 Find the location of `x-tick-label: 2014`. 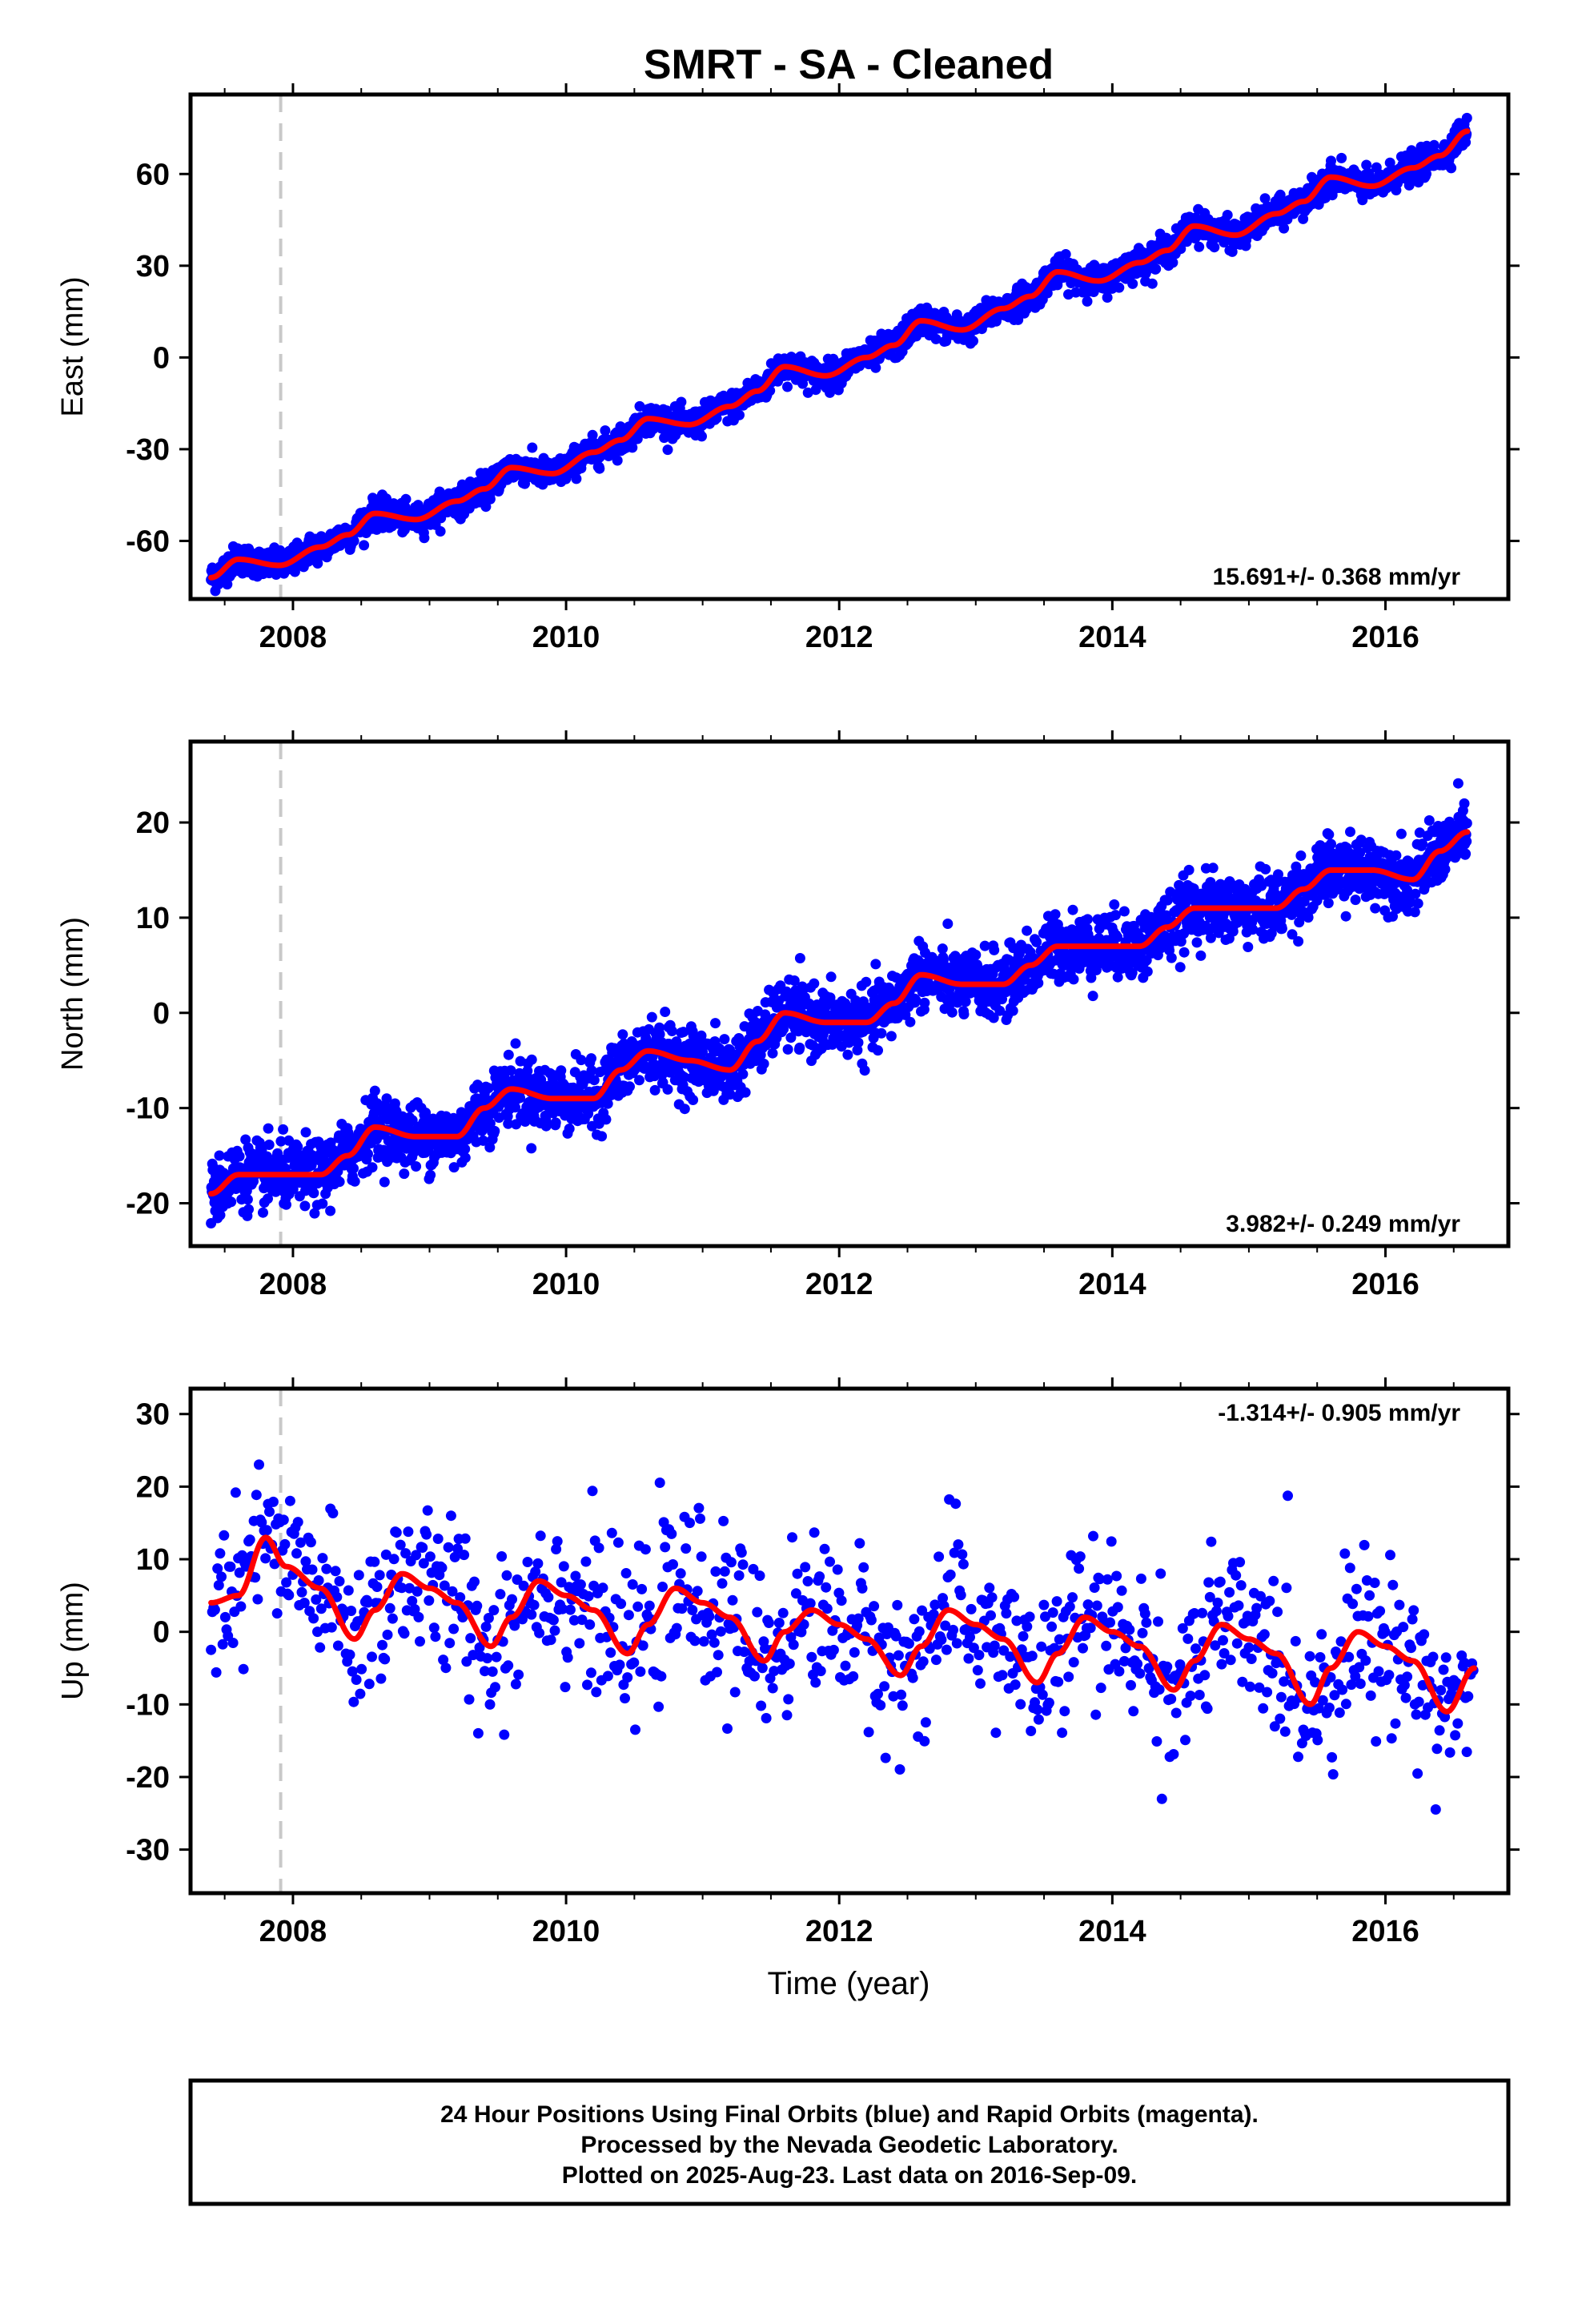

x-tick-label: 2014 is located at coordinates (1112, 637).